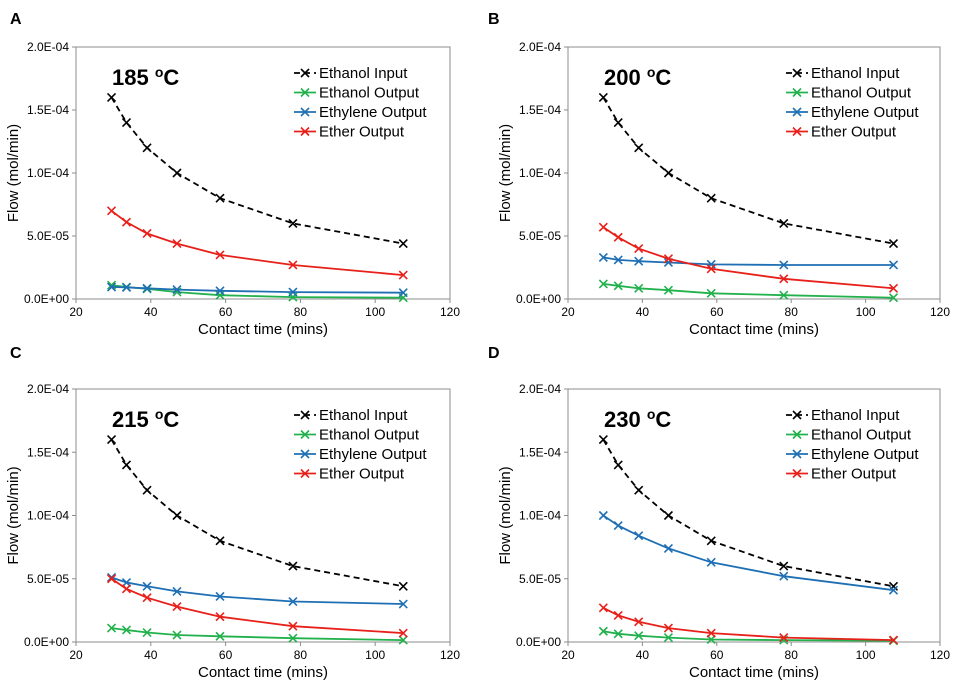  Describe the element at coordinates (663, 419) in the screenshot. I see `temperature-unit: C` at that location.